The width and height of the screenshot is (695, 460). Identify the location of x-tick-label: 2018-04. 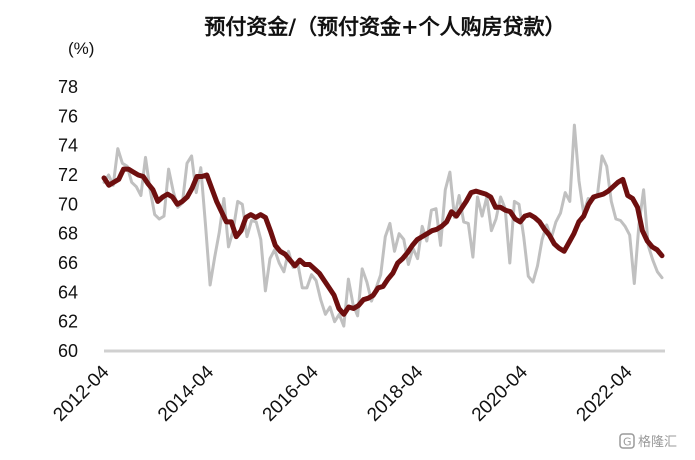
(395, 393).